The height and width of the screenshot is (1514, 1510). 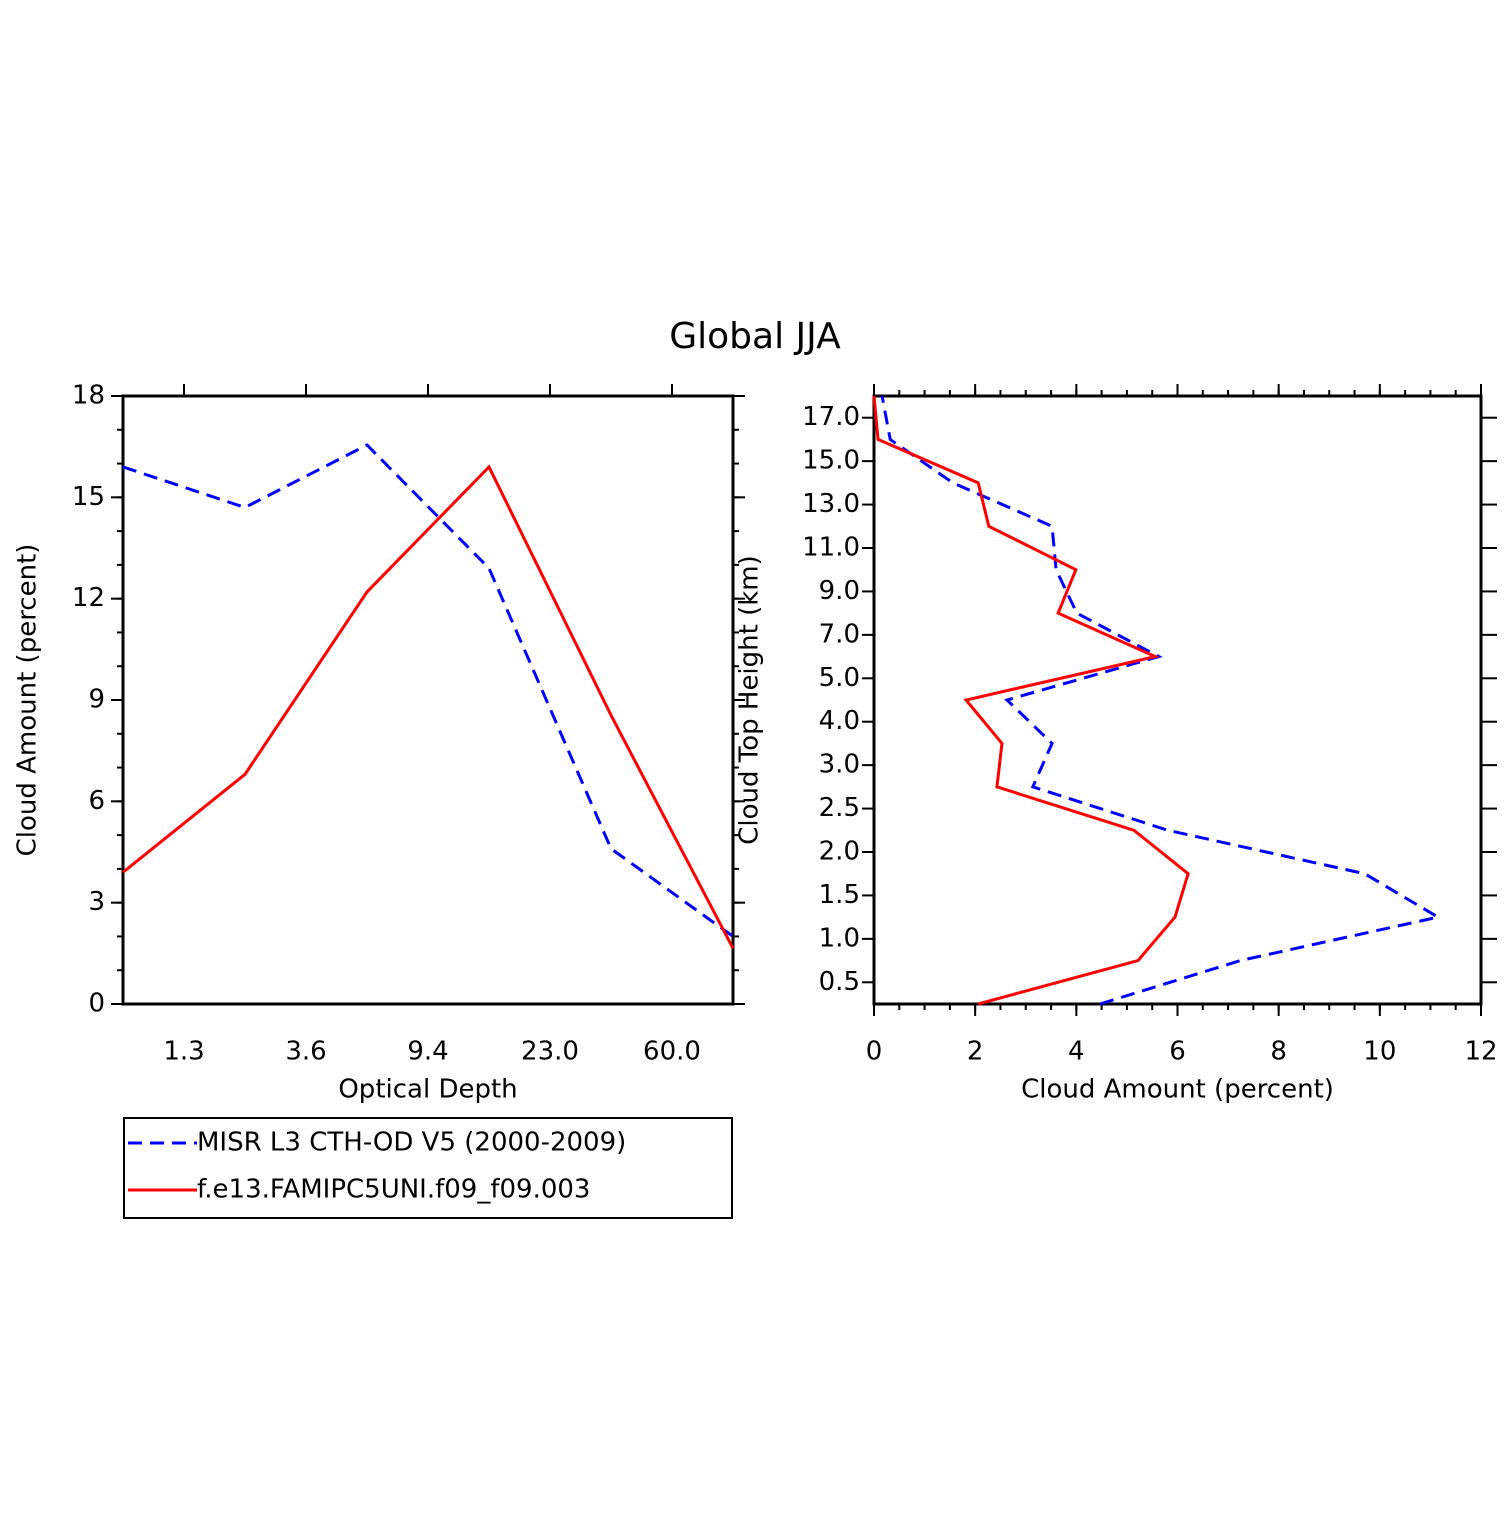 I want to click on x-tick-label: 1.3, so click(x=183, y=1052).